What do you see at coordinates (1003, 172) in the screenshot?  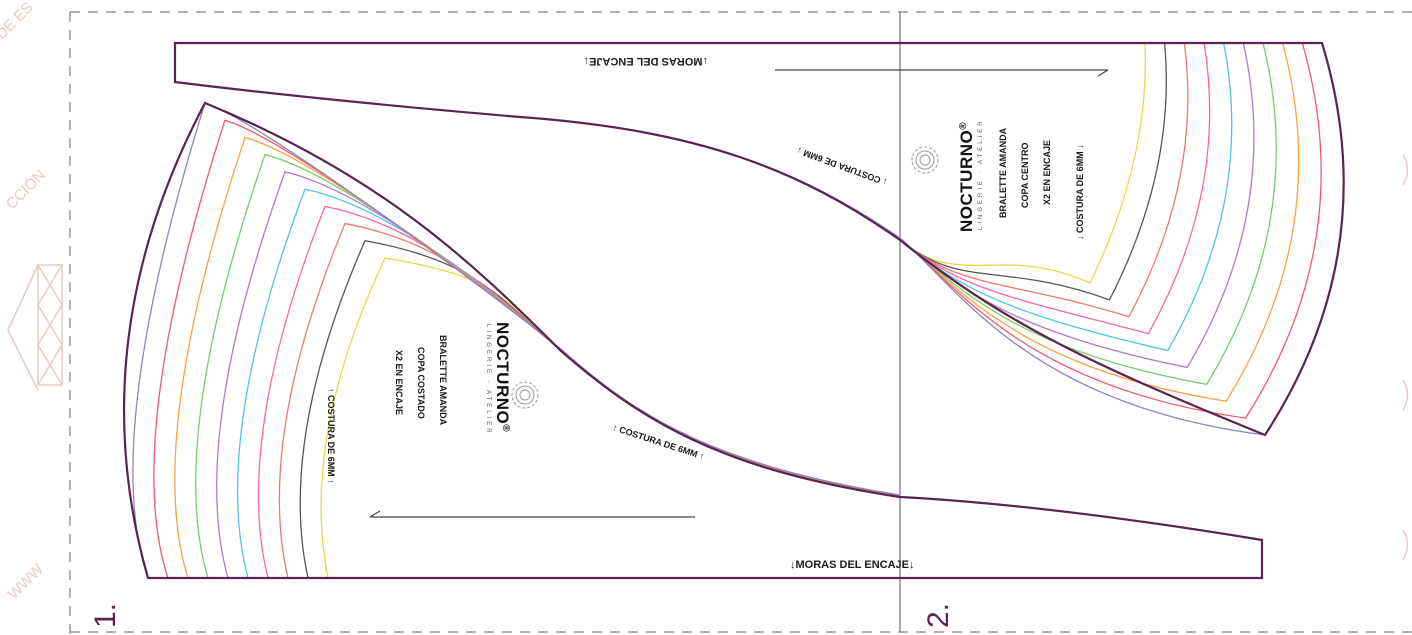 I see `piece-2-info-line-1: BRALETTE AMANDA` at bounding box center [1003, 172].